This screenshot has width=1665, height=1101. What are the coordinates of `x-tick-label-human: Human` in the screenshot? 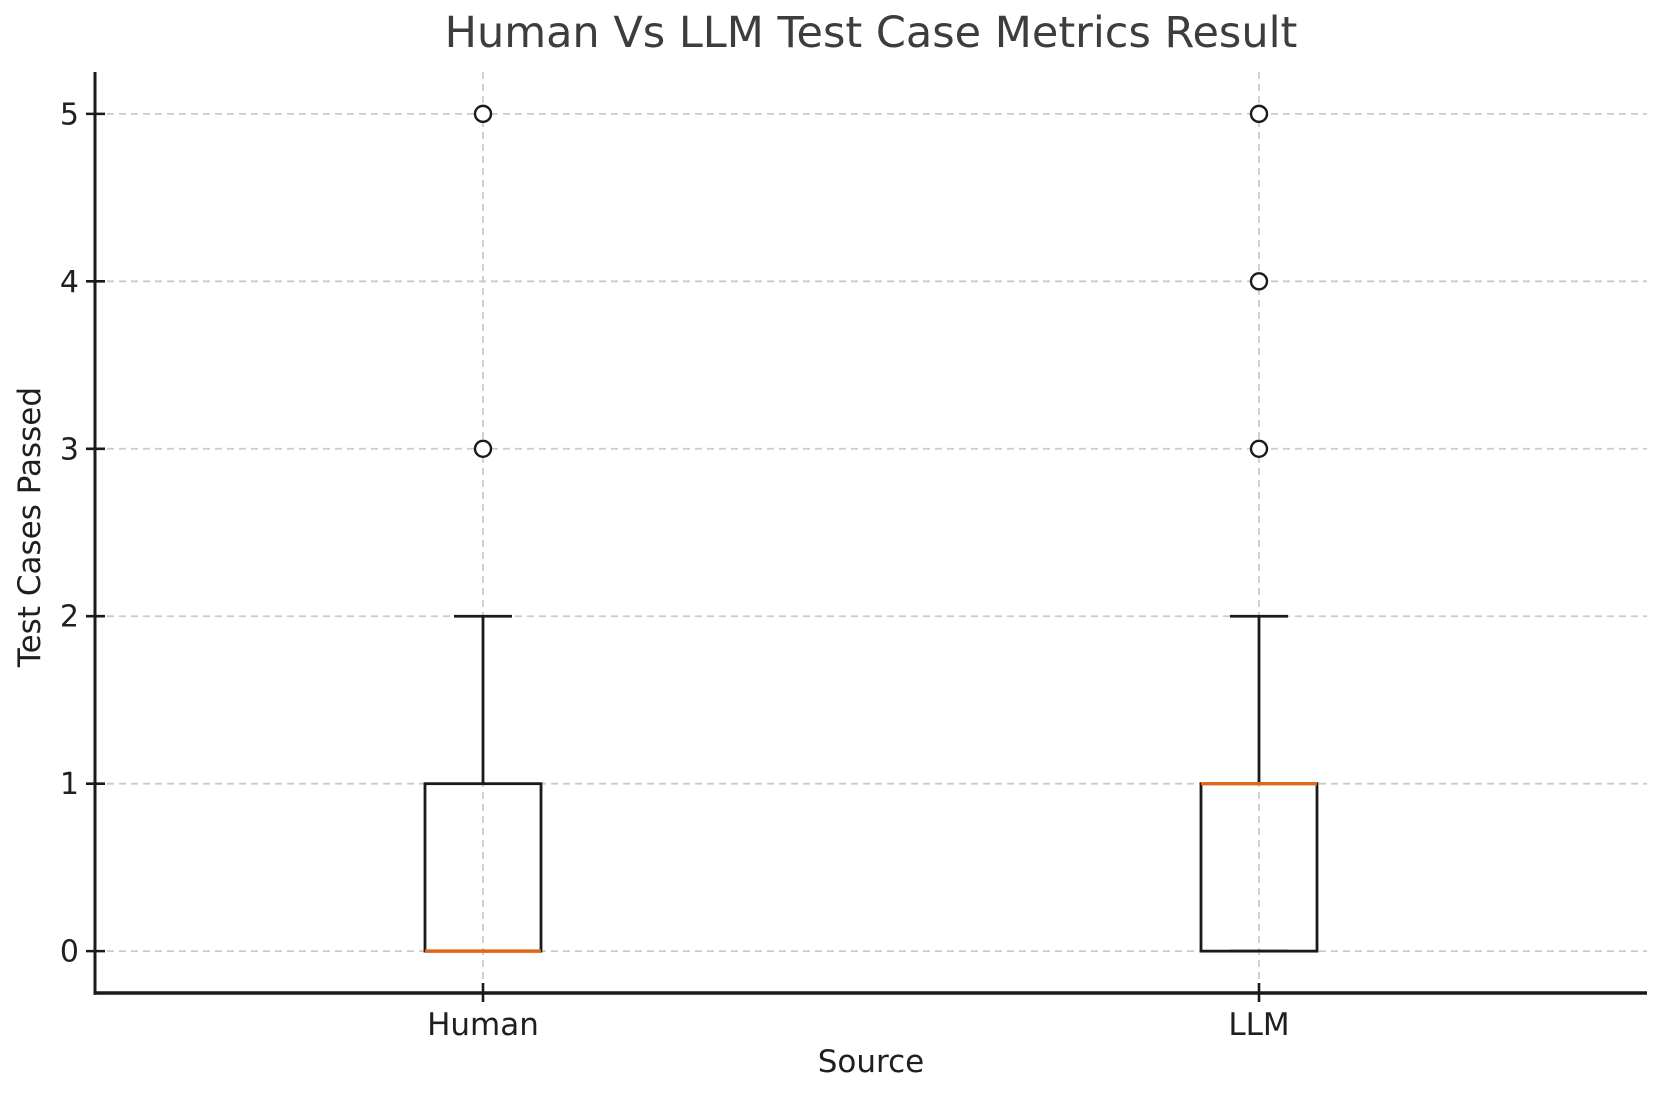 It's located at (483, 1025).